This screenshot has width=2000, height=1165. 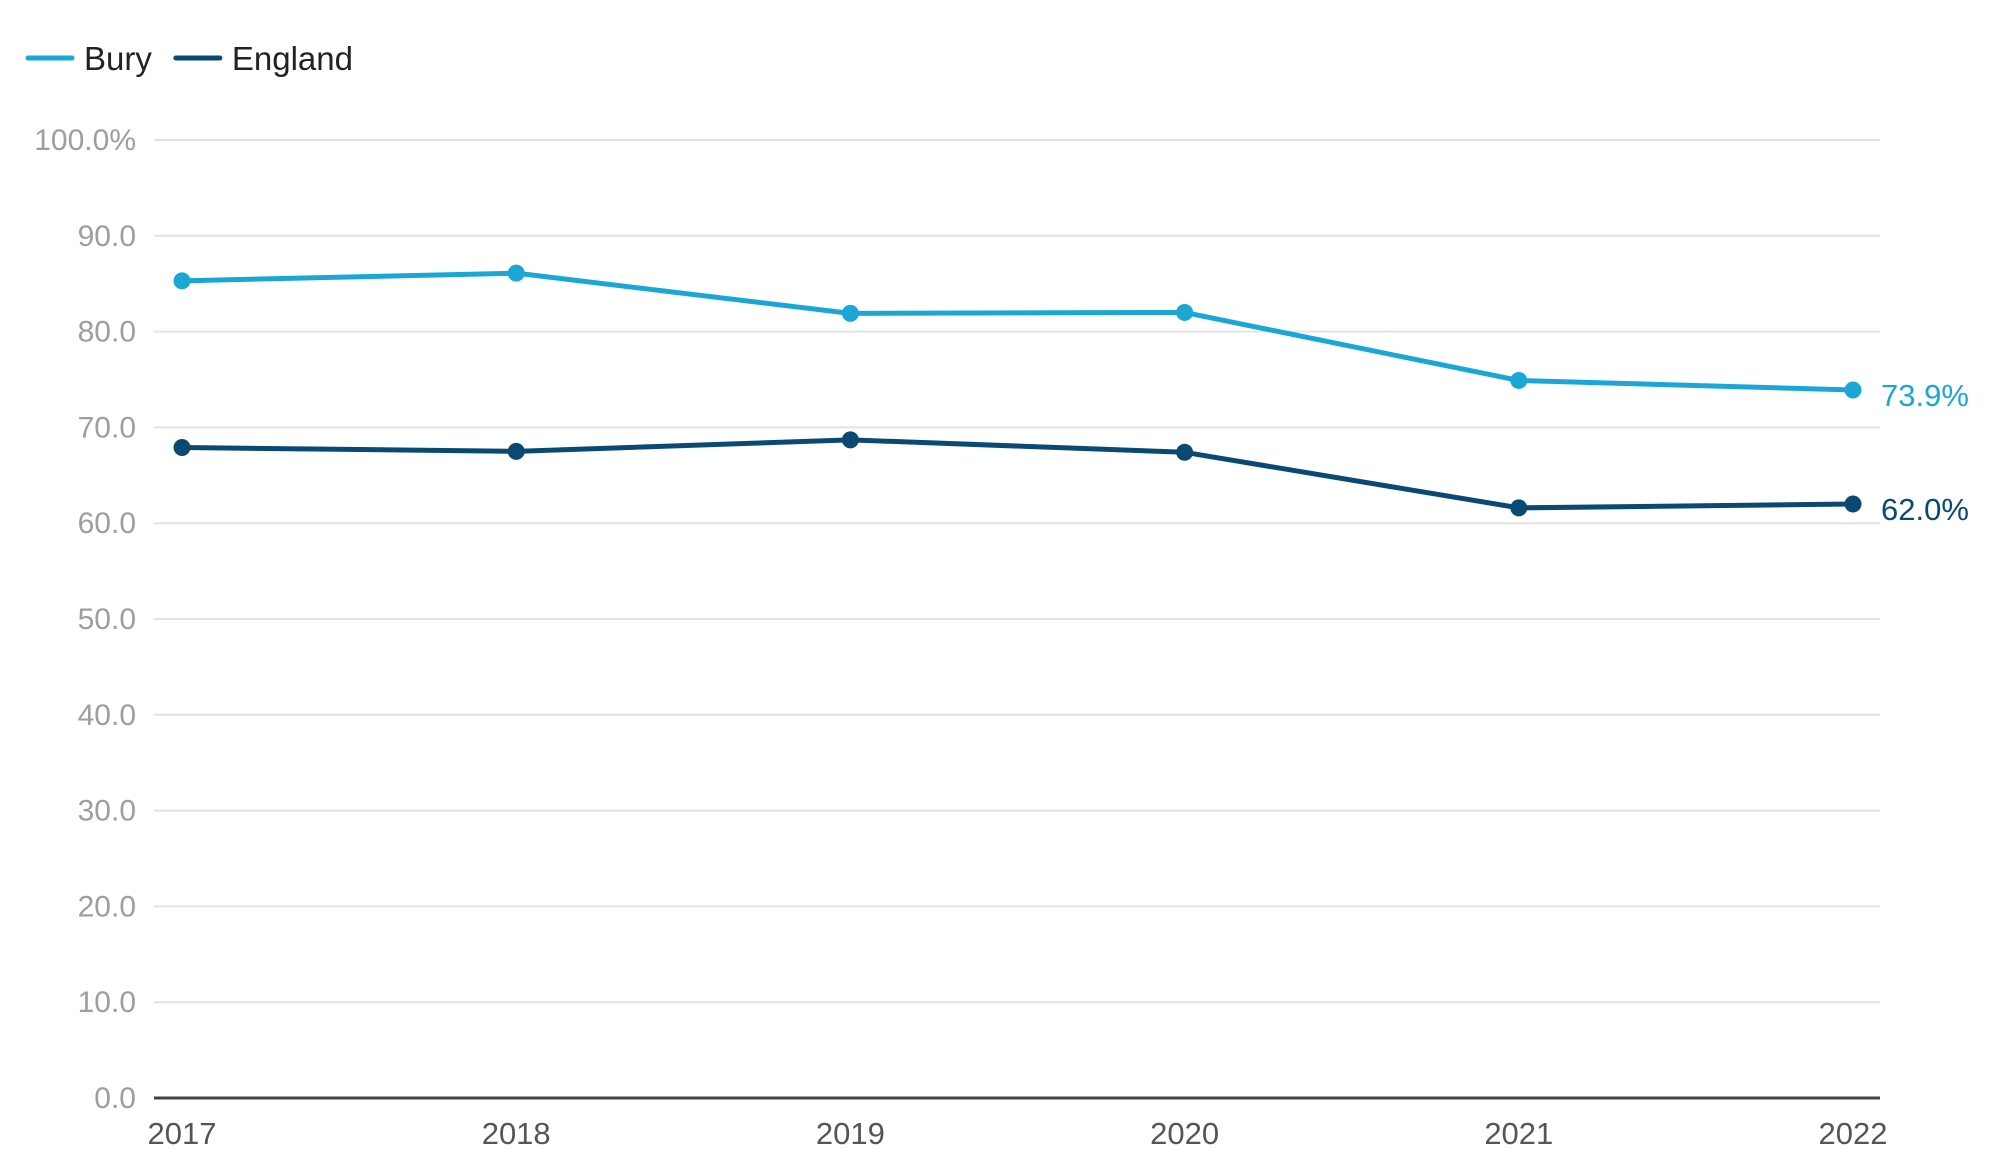 What do you see at coordinates (1017, 474) in the screenshot?
I see `series-line-england` at bounding box center [1017, 474].